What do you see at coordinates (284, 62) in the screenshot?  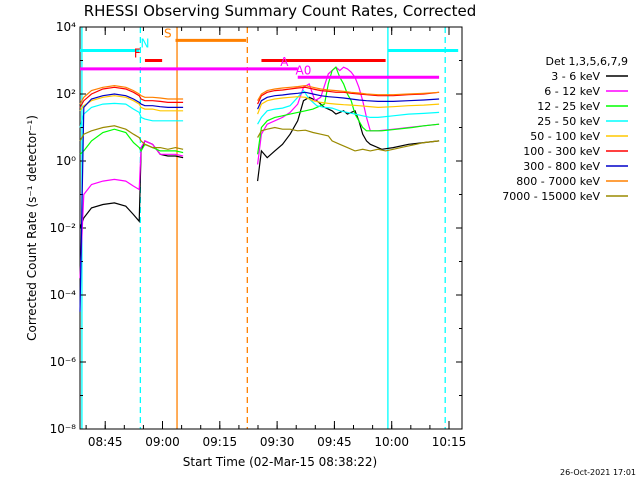 I see `state-label: A` at bounding box center [284, 62].